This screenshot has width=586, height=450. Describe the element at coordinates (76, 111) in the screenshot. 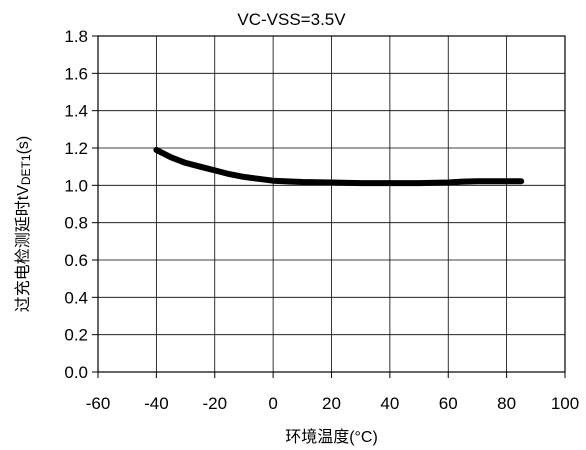

I see `y-tick-label: 1.4` at that location.